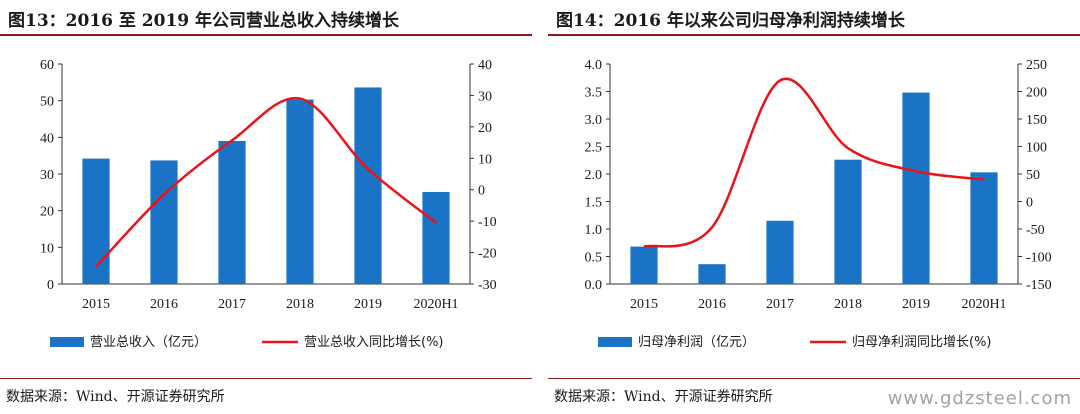 The height and width of the screenshot is (414, 1080). Describe the element at coordinates (485, 159) in the screenshot. I see `right-tick-label: 10` at that location.